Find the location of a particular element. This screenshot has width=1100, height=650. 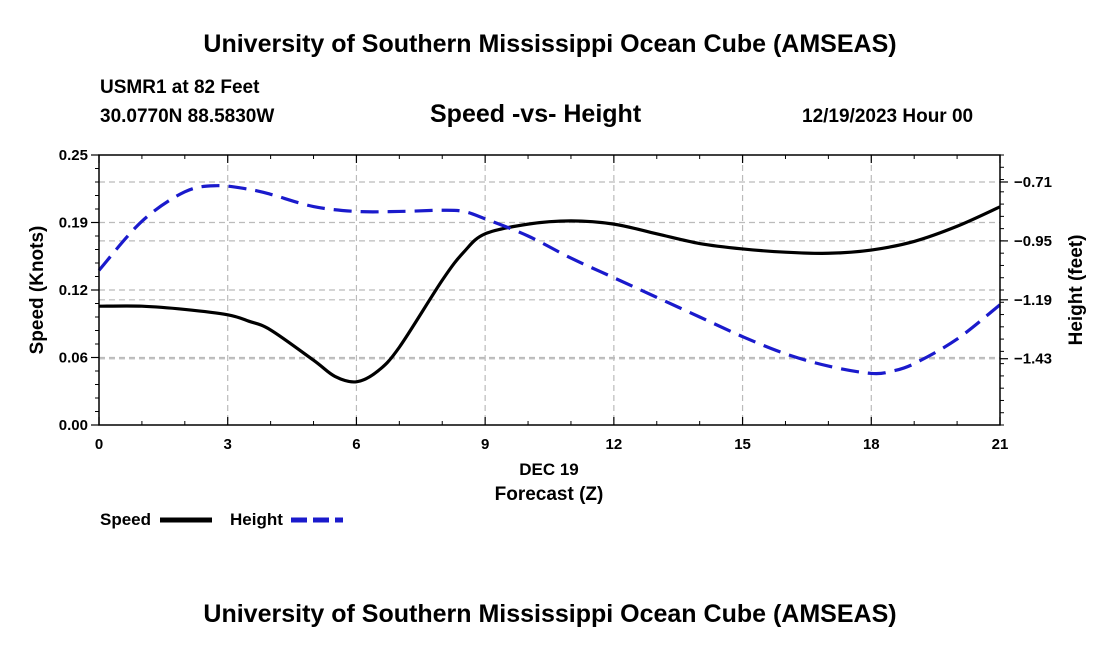

y-axis-title-right: Height (feet) is located at coordinates (1076, 290).